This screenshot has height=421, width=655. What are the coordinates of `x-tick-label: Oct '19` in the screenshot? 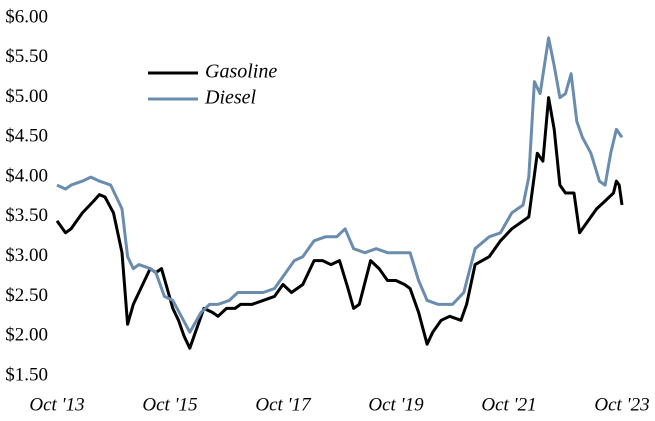 It's located at (396, 404).